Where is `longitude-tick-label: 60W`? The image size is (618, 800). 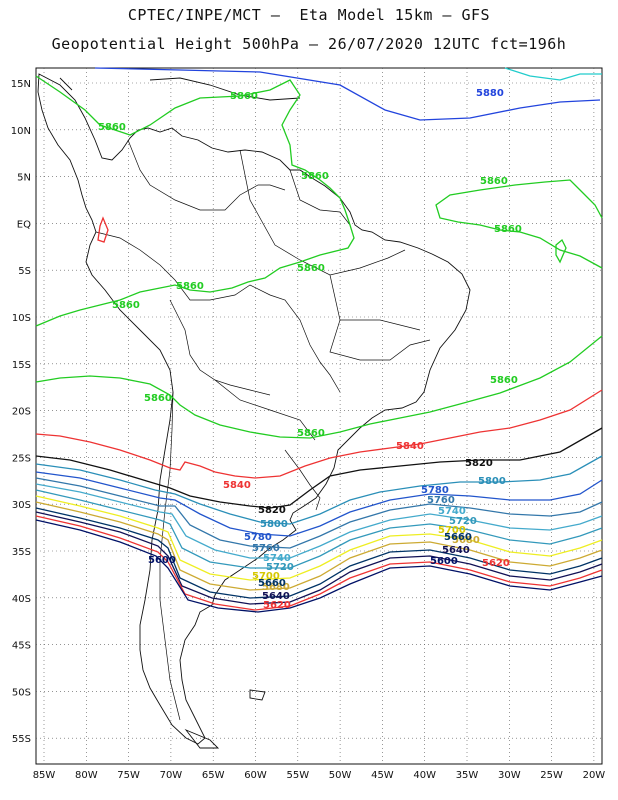
longitude-tick-label: 60W is located at coordinates (255, 775).